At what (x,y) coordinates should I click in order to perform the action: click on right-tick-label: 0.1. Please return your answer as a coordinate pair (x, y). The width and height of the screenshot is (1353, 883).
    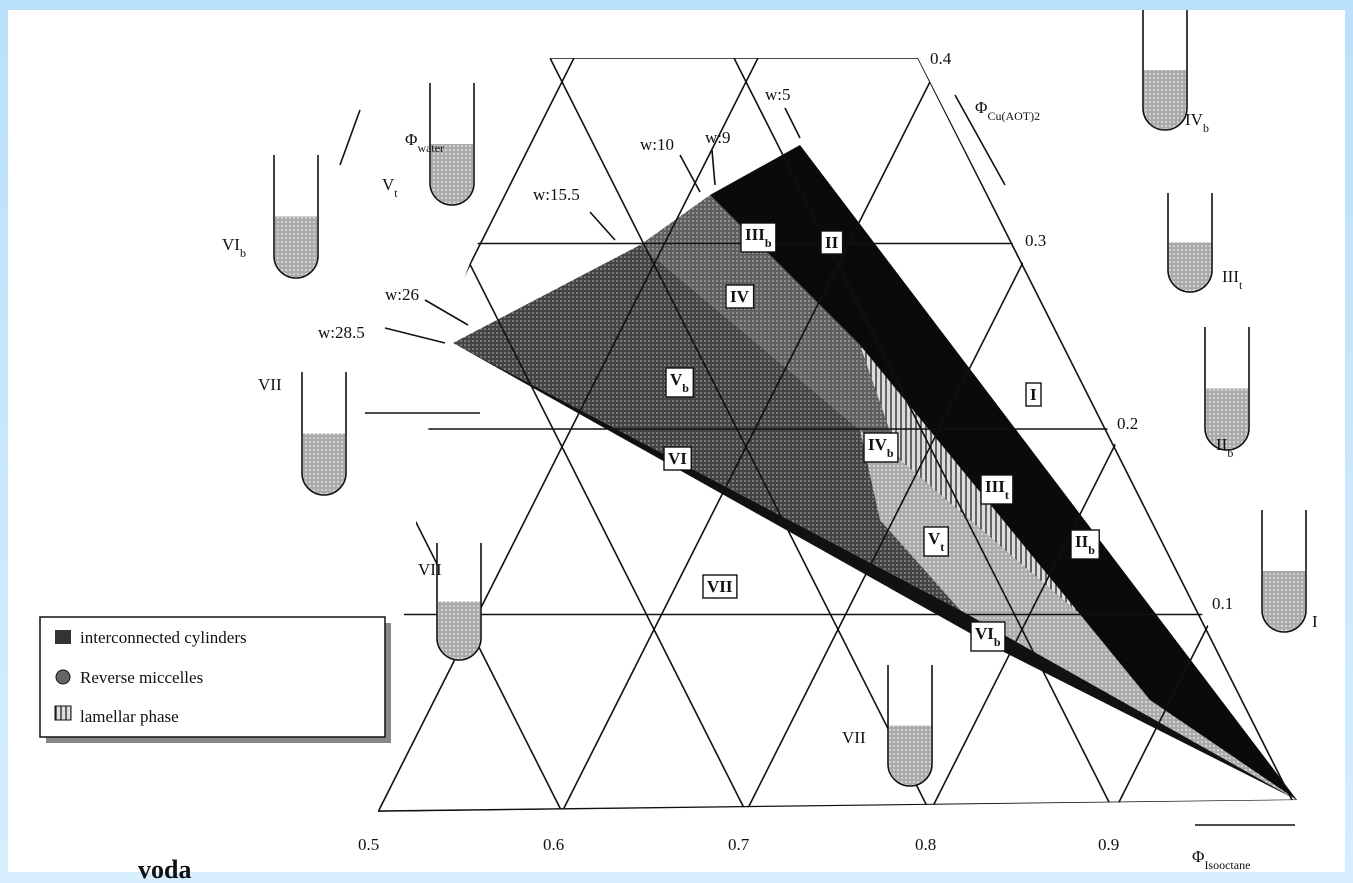
    Looking at the image, I should click on (1222, 603).